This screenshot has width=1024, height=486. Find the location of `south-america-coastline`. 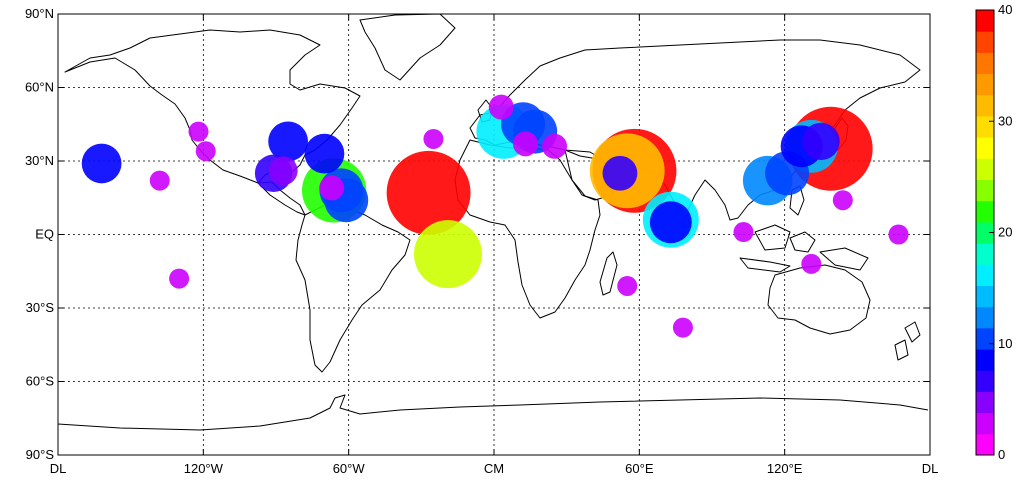

south-america-coastline is located at coordinates (353, 288).